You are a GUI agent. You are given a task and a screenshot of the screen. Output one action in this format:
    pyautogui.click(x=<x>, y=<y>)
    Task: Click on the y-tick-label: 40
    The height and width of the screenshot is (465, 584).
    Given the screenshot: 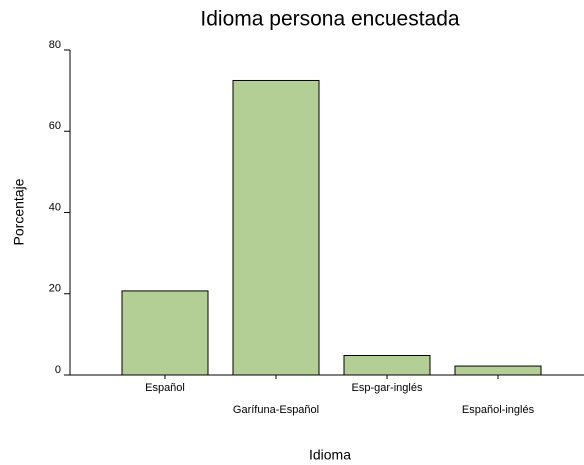 What is the action you would take?
    pyautogui.click(x=55, y=207)
    